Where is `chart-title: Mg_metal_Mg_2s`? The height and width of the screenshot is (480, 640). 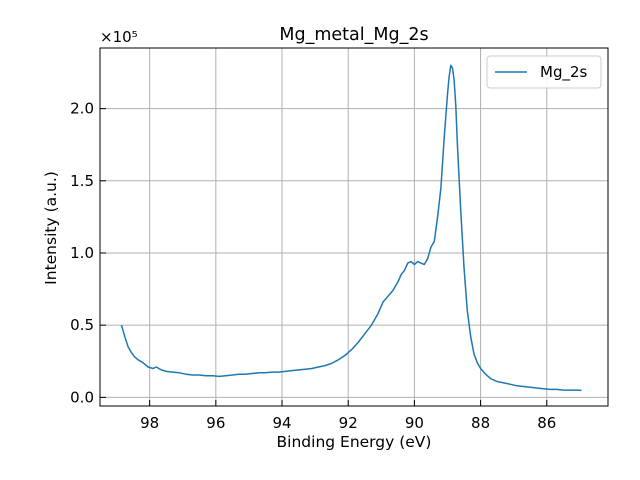
chart-title: Mg_metal_Mg_2s is located at coordinates (353, 35).